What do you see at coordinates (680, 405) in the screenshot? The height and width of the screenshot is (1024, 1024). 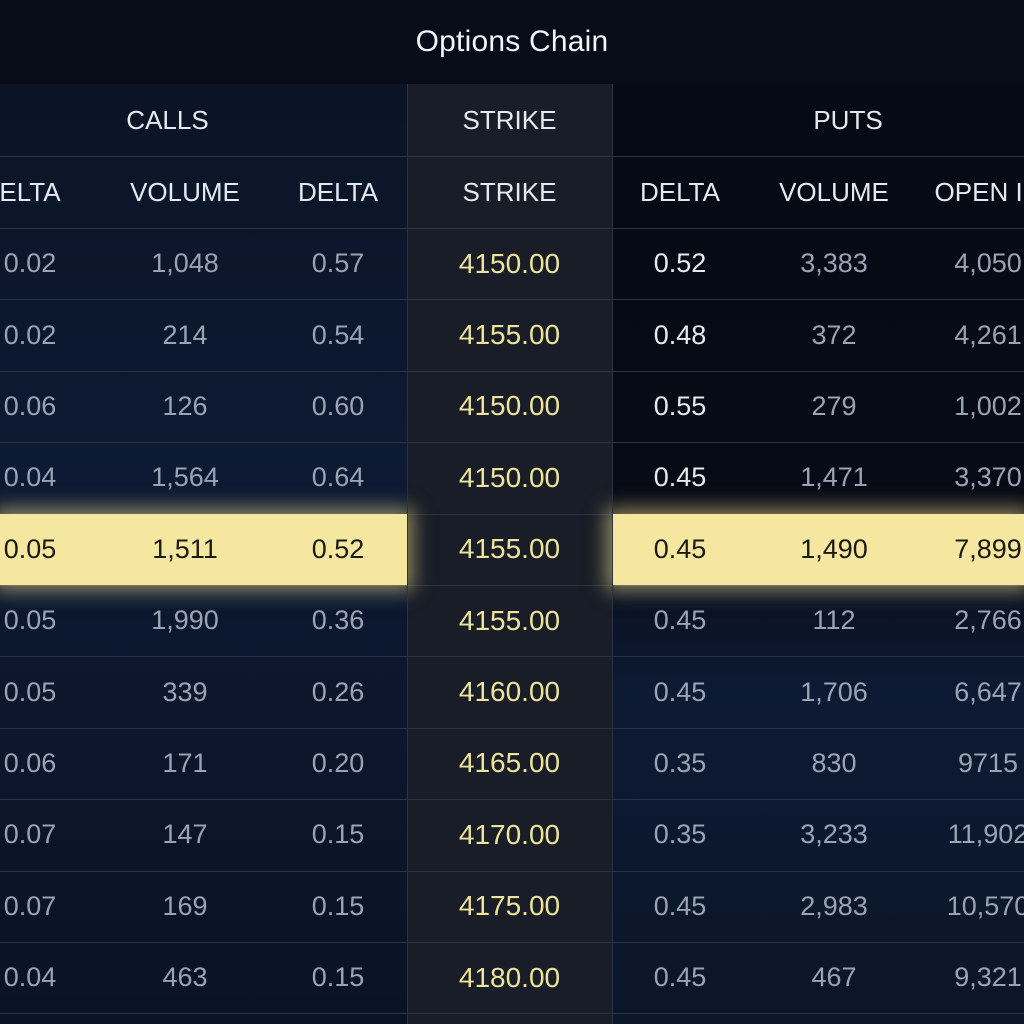 I see `puts-delta-cell: 0.55` at bounding box center [680, 405].